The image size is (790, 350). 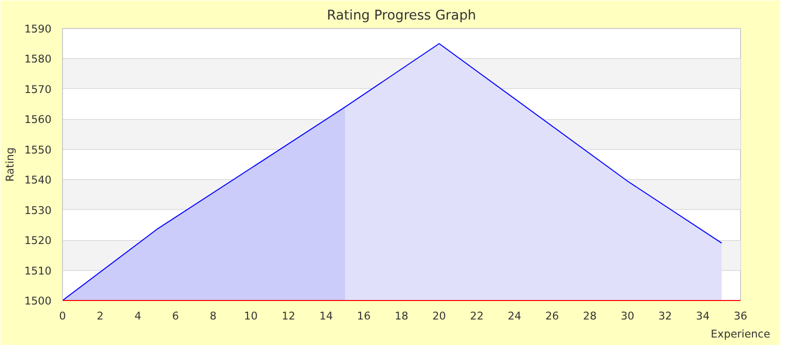 What do you see at coordinates (176, 316) in the screenshot?
I see `x-tick-label: 6` at bounding box center [176, 316].